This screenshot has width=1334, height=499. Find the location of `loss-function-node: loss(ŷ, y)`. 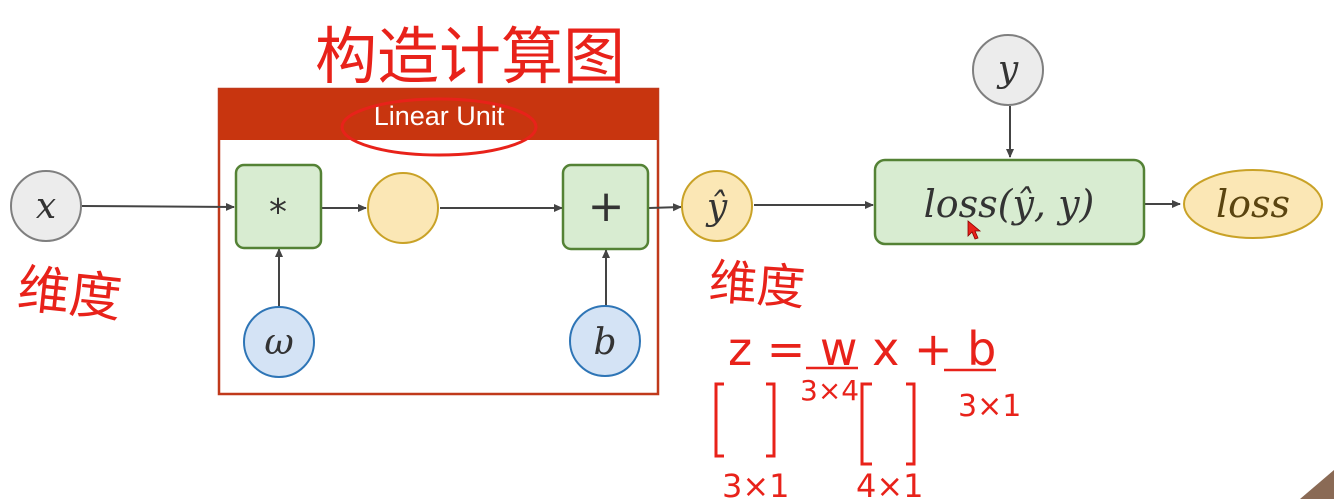

loss-function-node: loss(ŷ, y) is located at coordinates (1009, 202).